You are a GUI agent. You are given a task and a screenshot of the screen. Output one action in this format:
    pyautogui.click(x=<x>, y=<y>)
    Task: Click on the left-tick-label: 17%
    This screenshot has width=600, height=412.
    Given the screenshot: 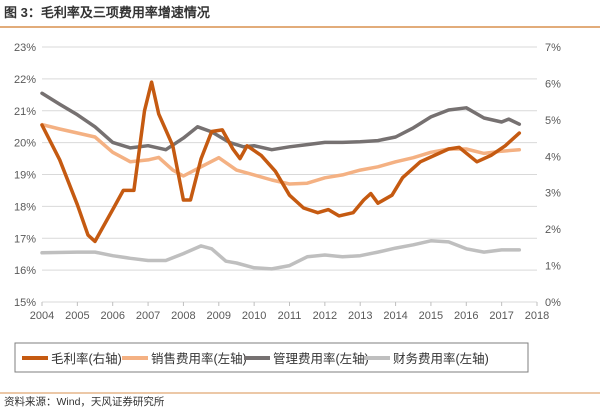 What is the action you would take?
    pyautogui.click(x=25, y=239)
    